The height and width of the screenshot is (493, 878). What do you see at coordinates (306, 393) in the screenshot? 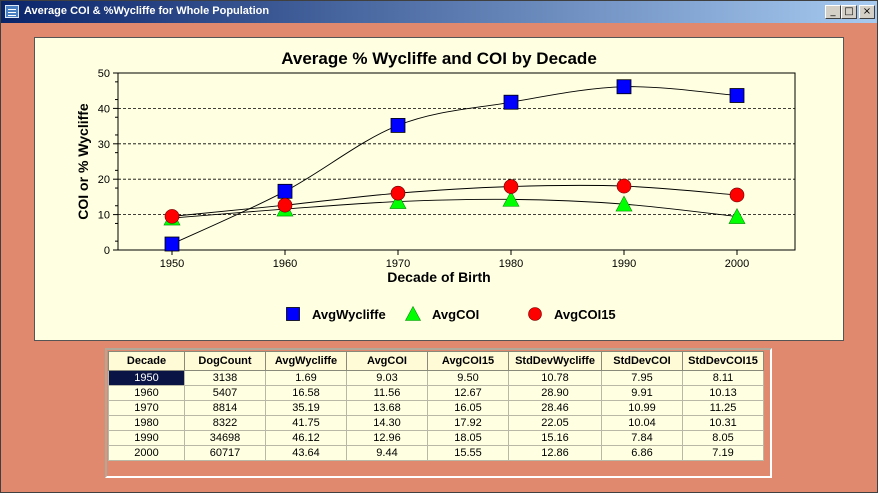
I see `table-cell: 16.58` at bounding box center [306, 393].